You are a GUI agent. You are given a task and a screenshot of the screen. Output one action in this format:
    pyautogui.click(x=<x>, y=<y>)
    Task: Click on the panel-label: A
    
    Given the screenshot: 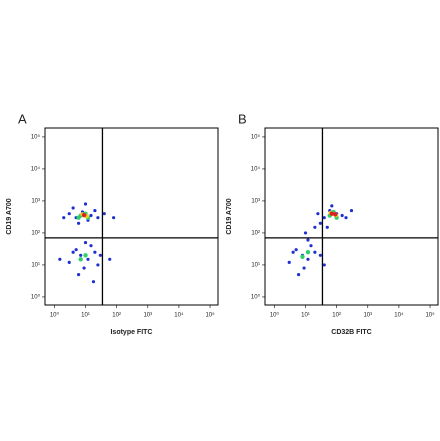 What is the action you would take?
    pyautogui.click(x=22, y=118)
    